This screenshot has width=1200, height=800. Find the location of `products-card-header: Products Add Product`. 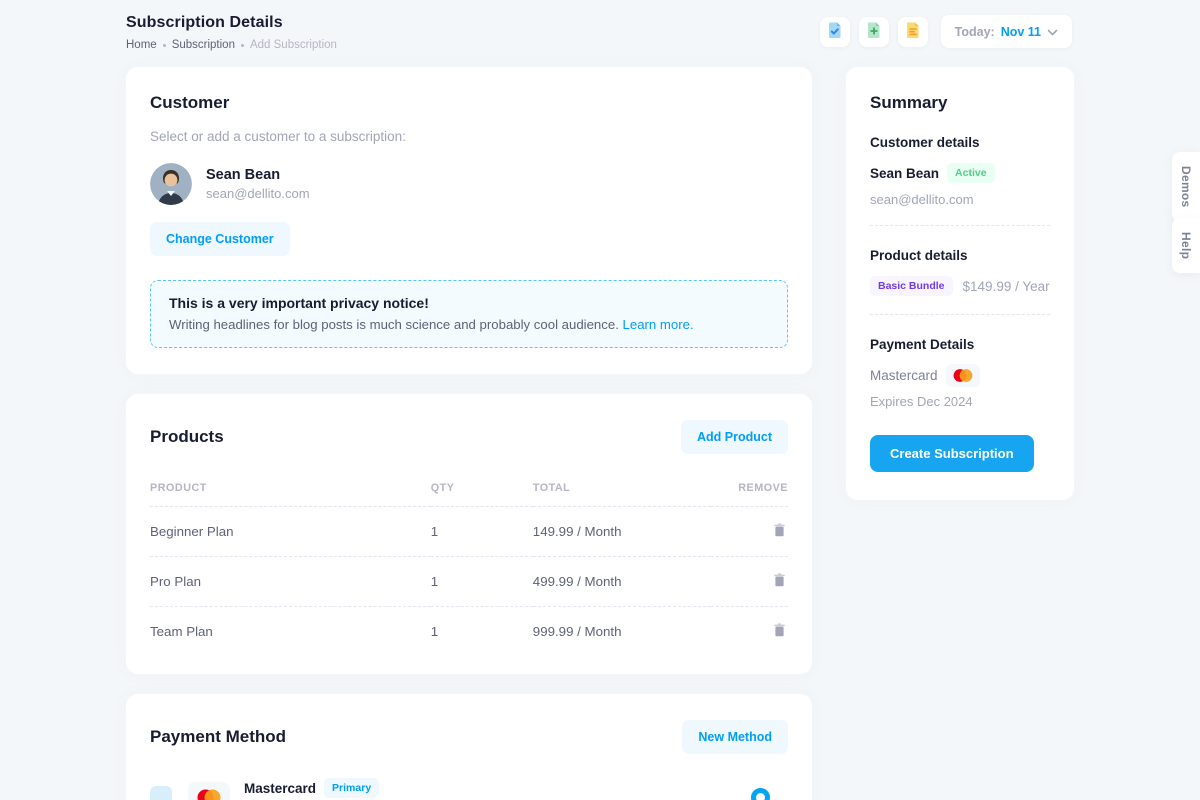

products-card-header: Products Add Product is located at coordinates (469, 437).